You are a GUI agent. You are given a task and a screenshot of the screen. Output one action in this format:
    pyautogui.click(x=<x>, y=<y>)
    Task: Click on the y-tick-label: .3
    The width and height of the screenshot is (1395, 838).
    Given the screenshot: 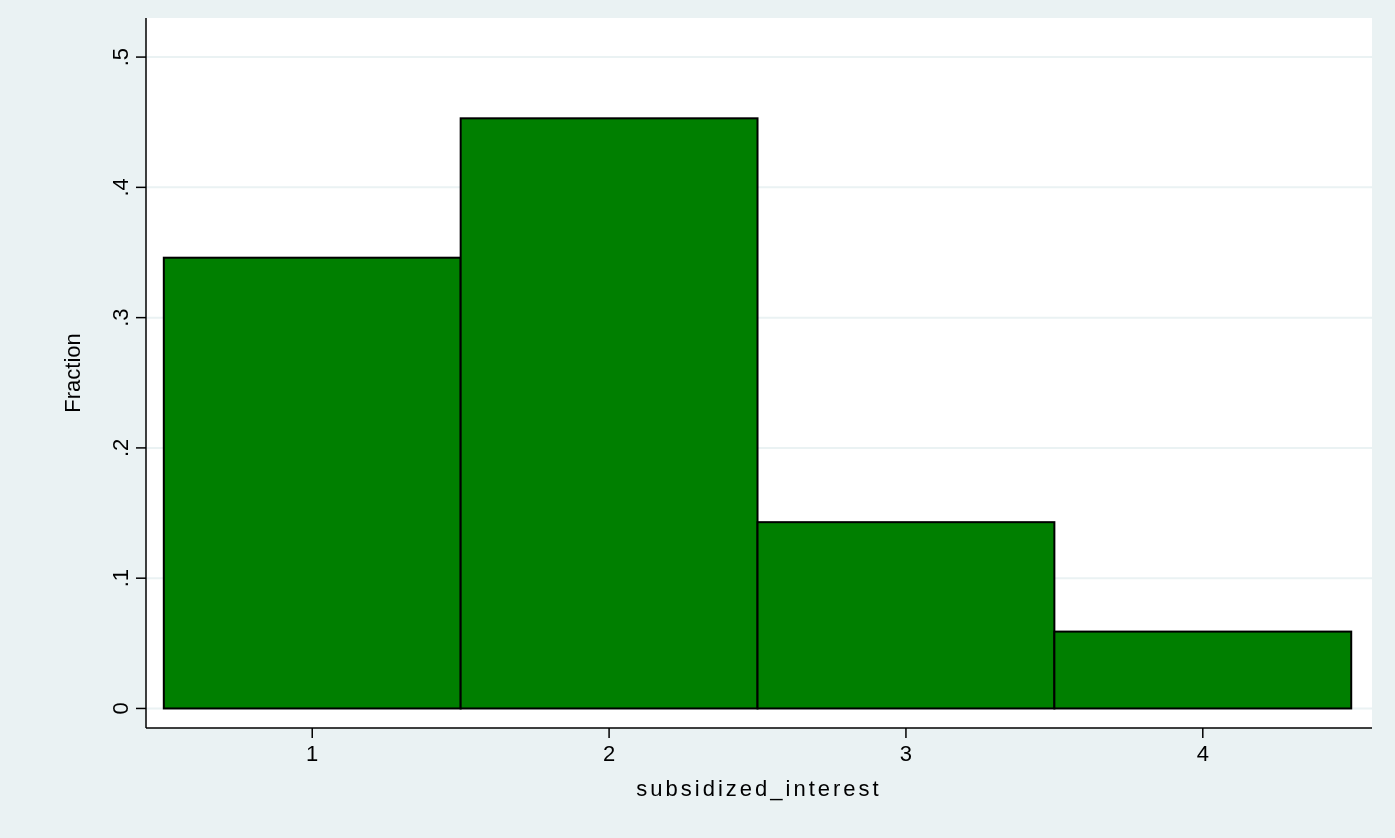 What is the action you would take?
    pyautogui.click(x=120, y=317)
    